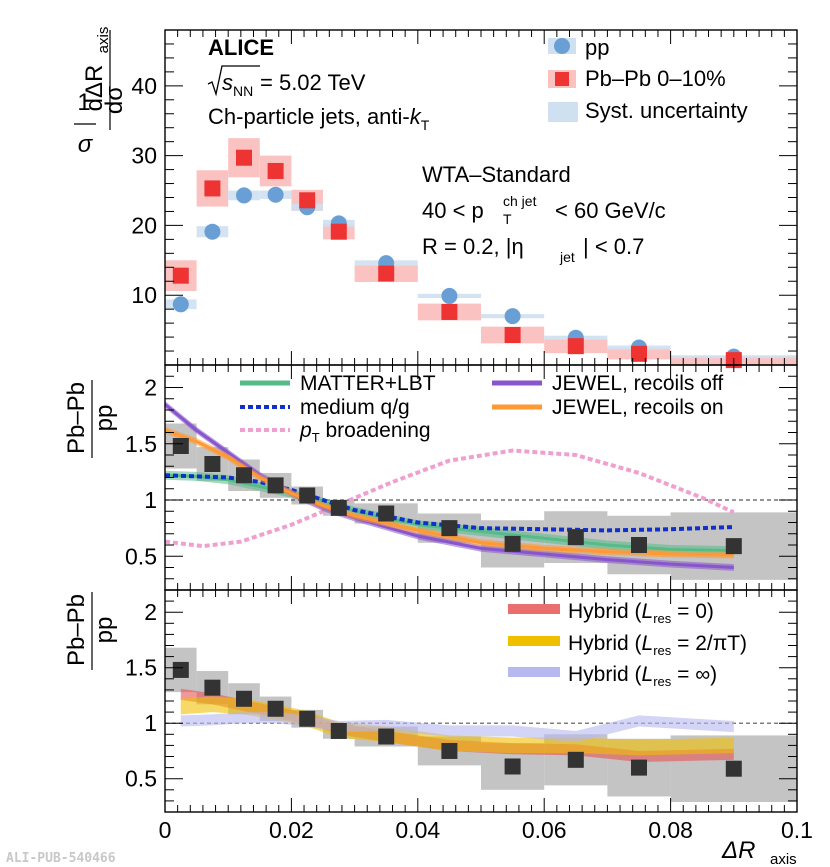 This screenshot has height=867, width=830. I want to click on info-line-2: 40 < p ch jet T < 60 GeV/c, so click(544, 210).